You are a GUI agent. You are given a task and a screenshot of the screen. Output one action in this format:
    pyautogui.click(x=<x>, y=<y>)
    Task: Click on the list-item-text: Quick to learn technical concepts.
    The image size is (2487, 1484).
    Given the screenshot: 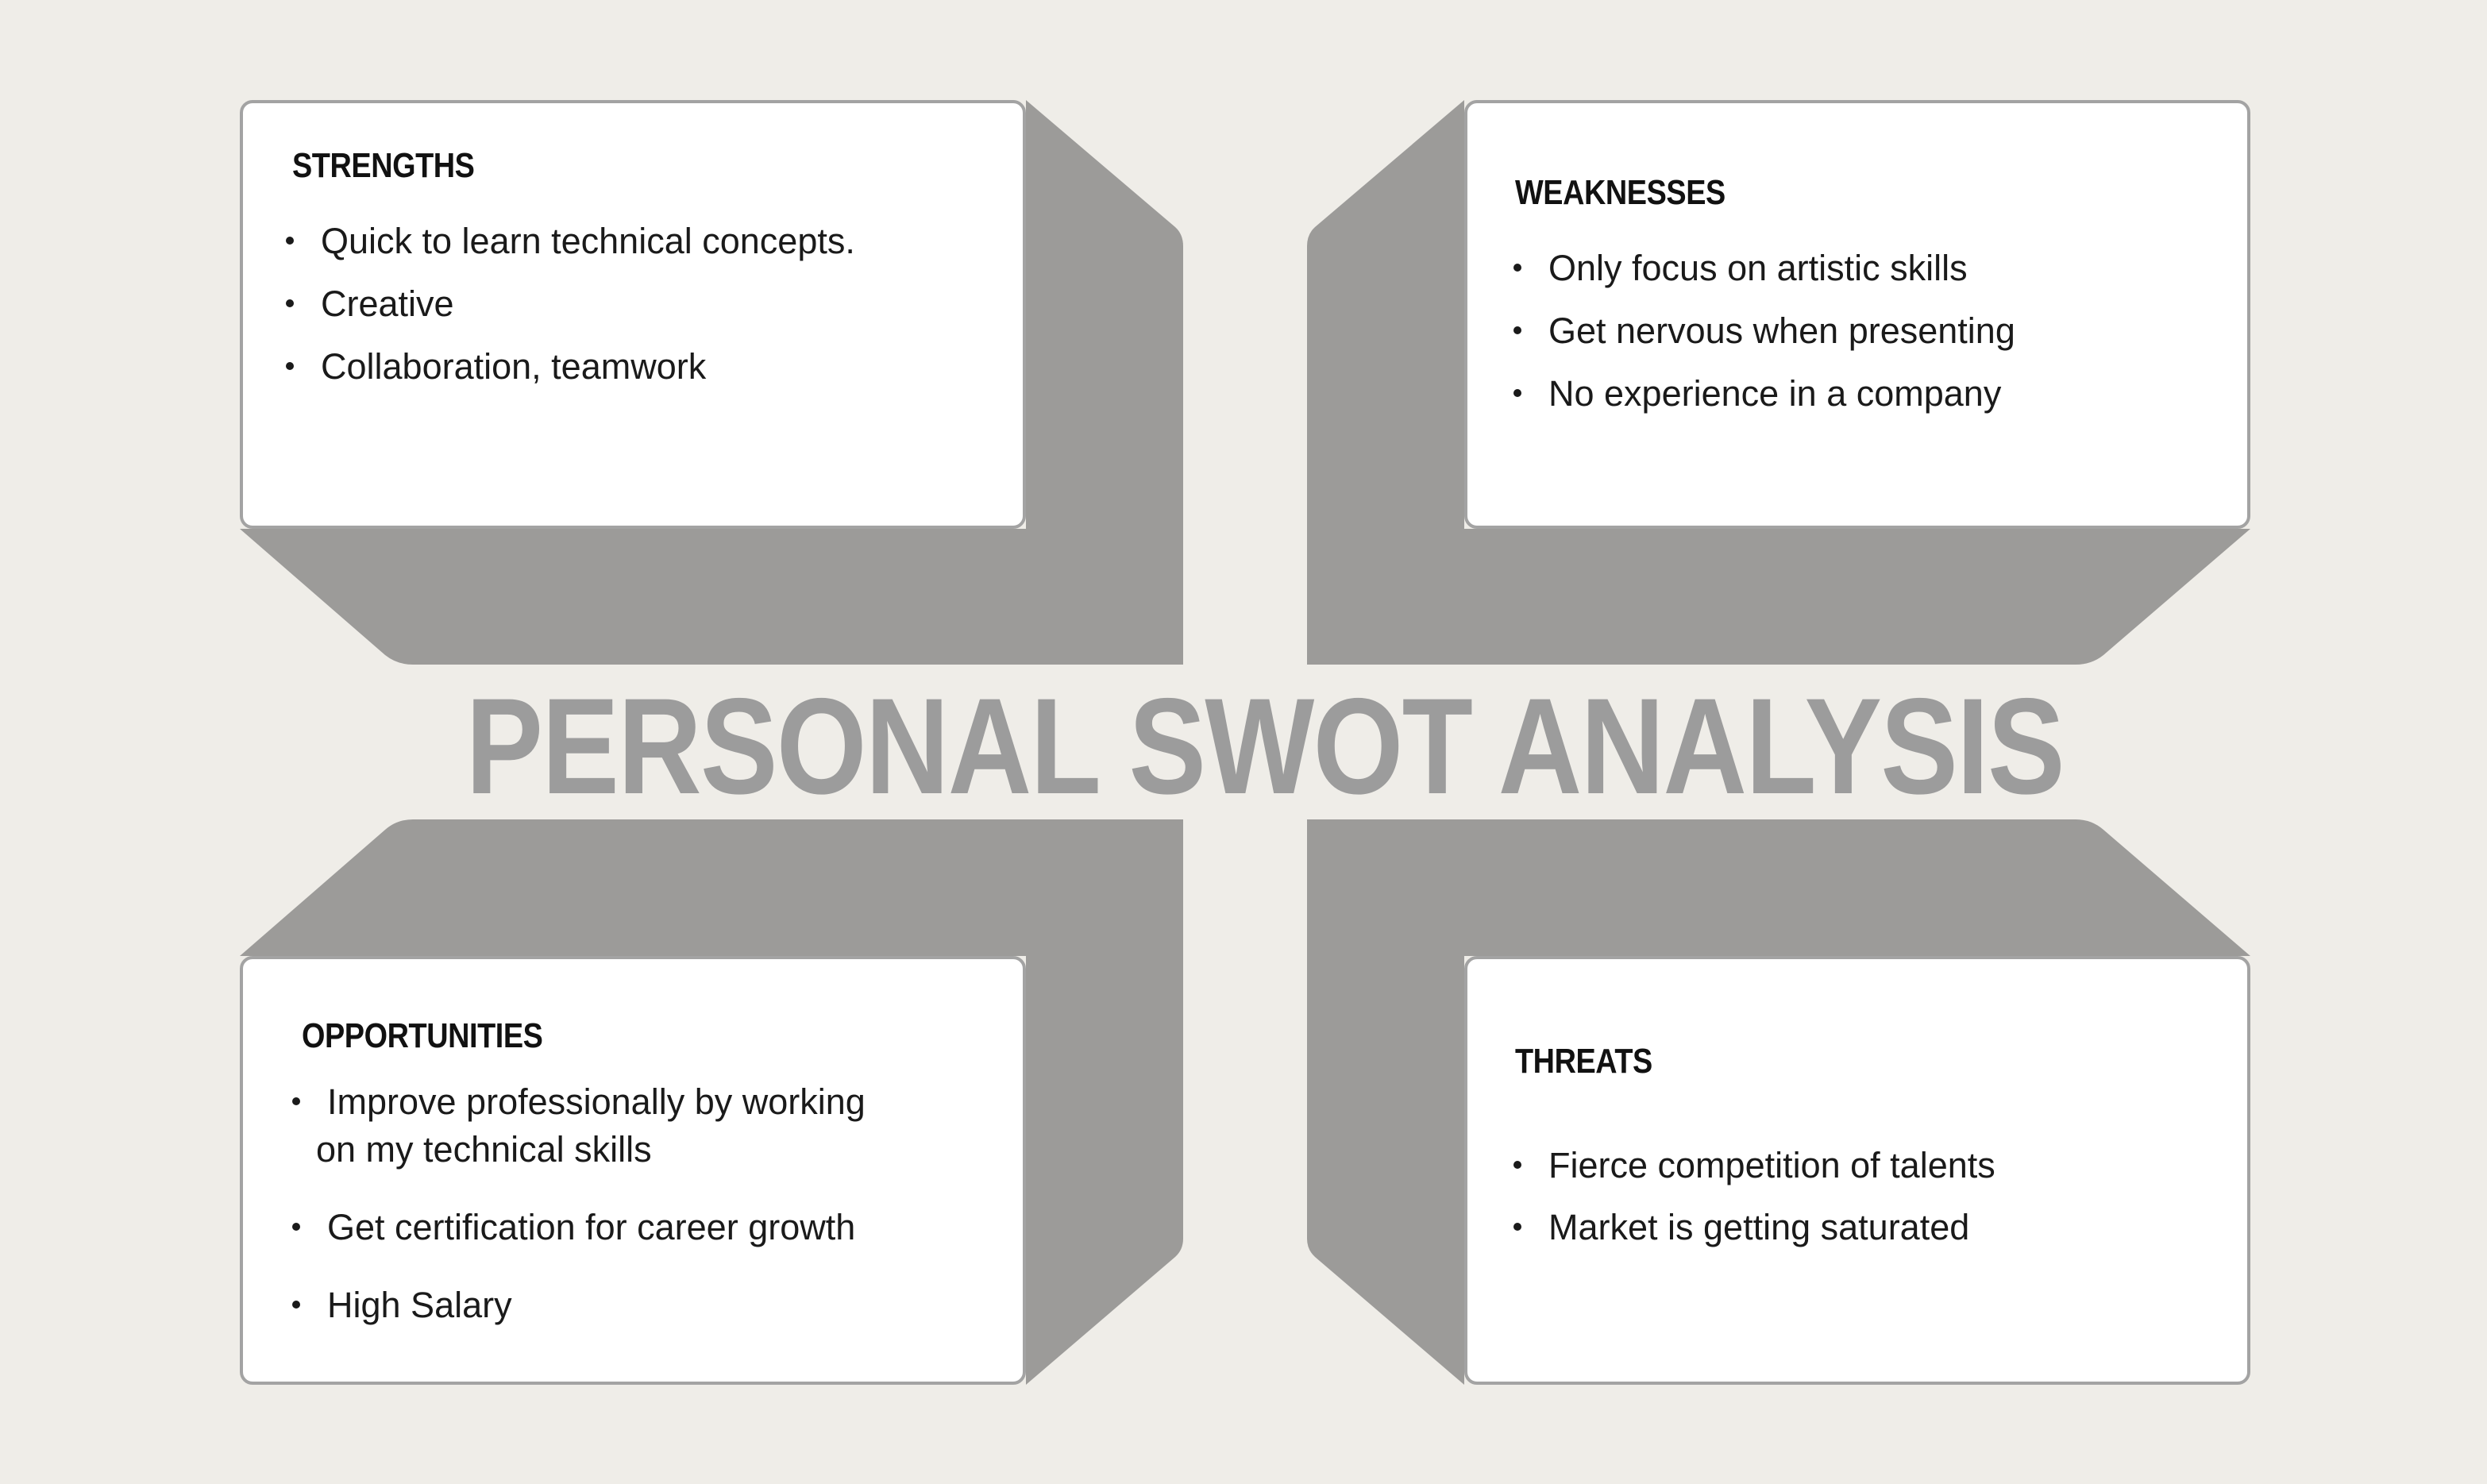 What is the action you would take?
    pyautogui.click(x=588, y=241)
    